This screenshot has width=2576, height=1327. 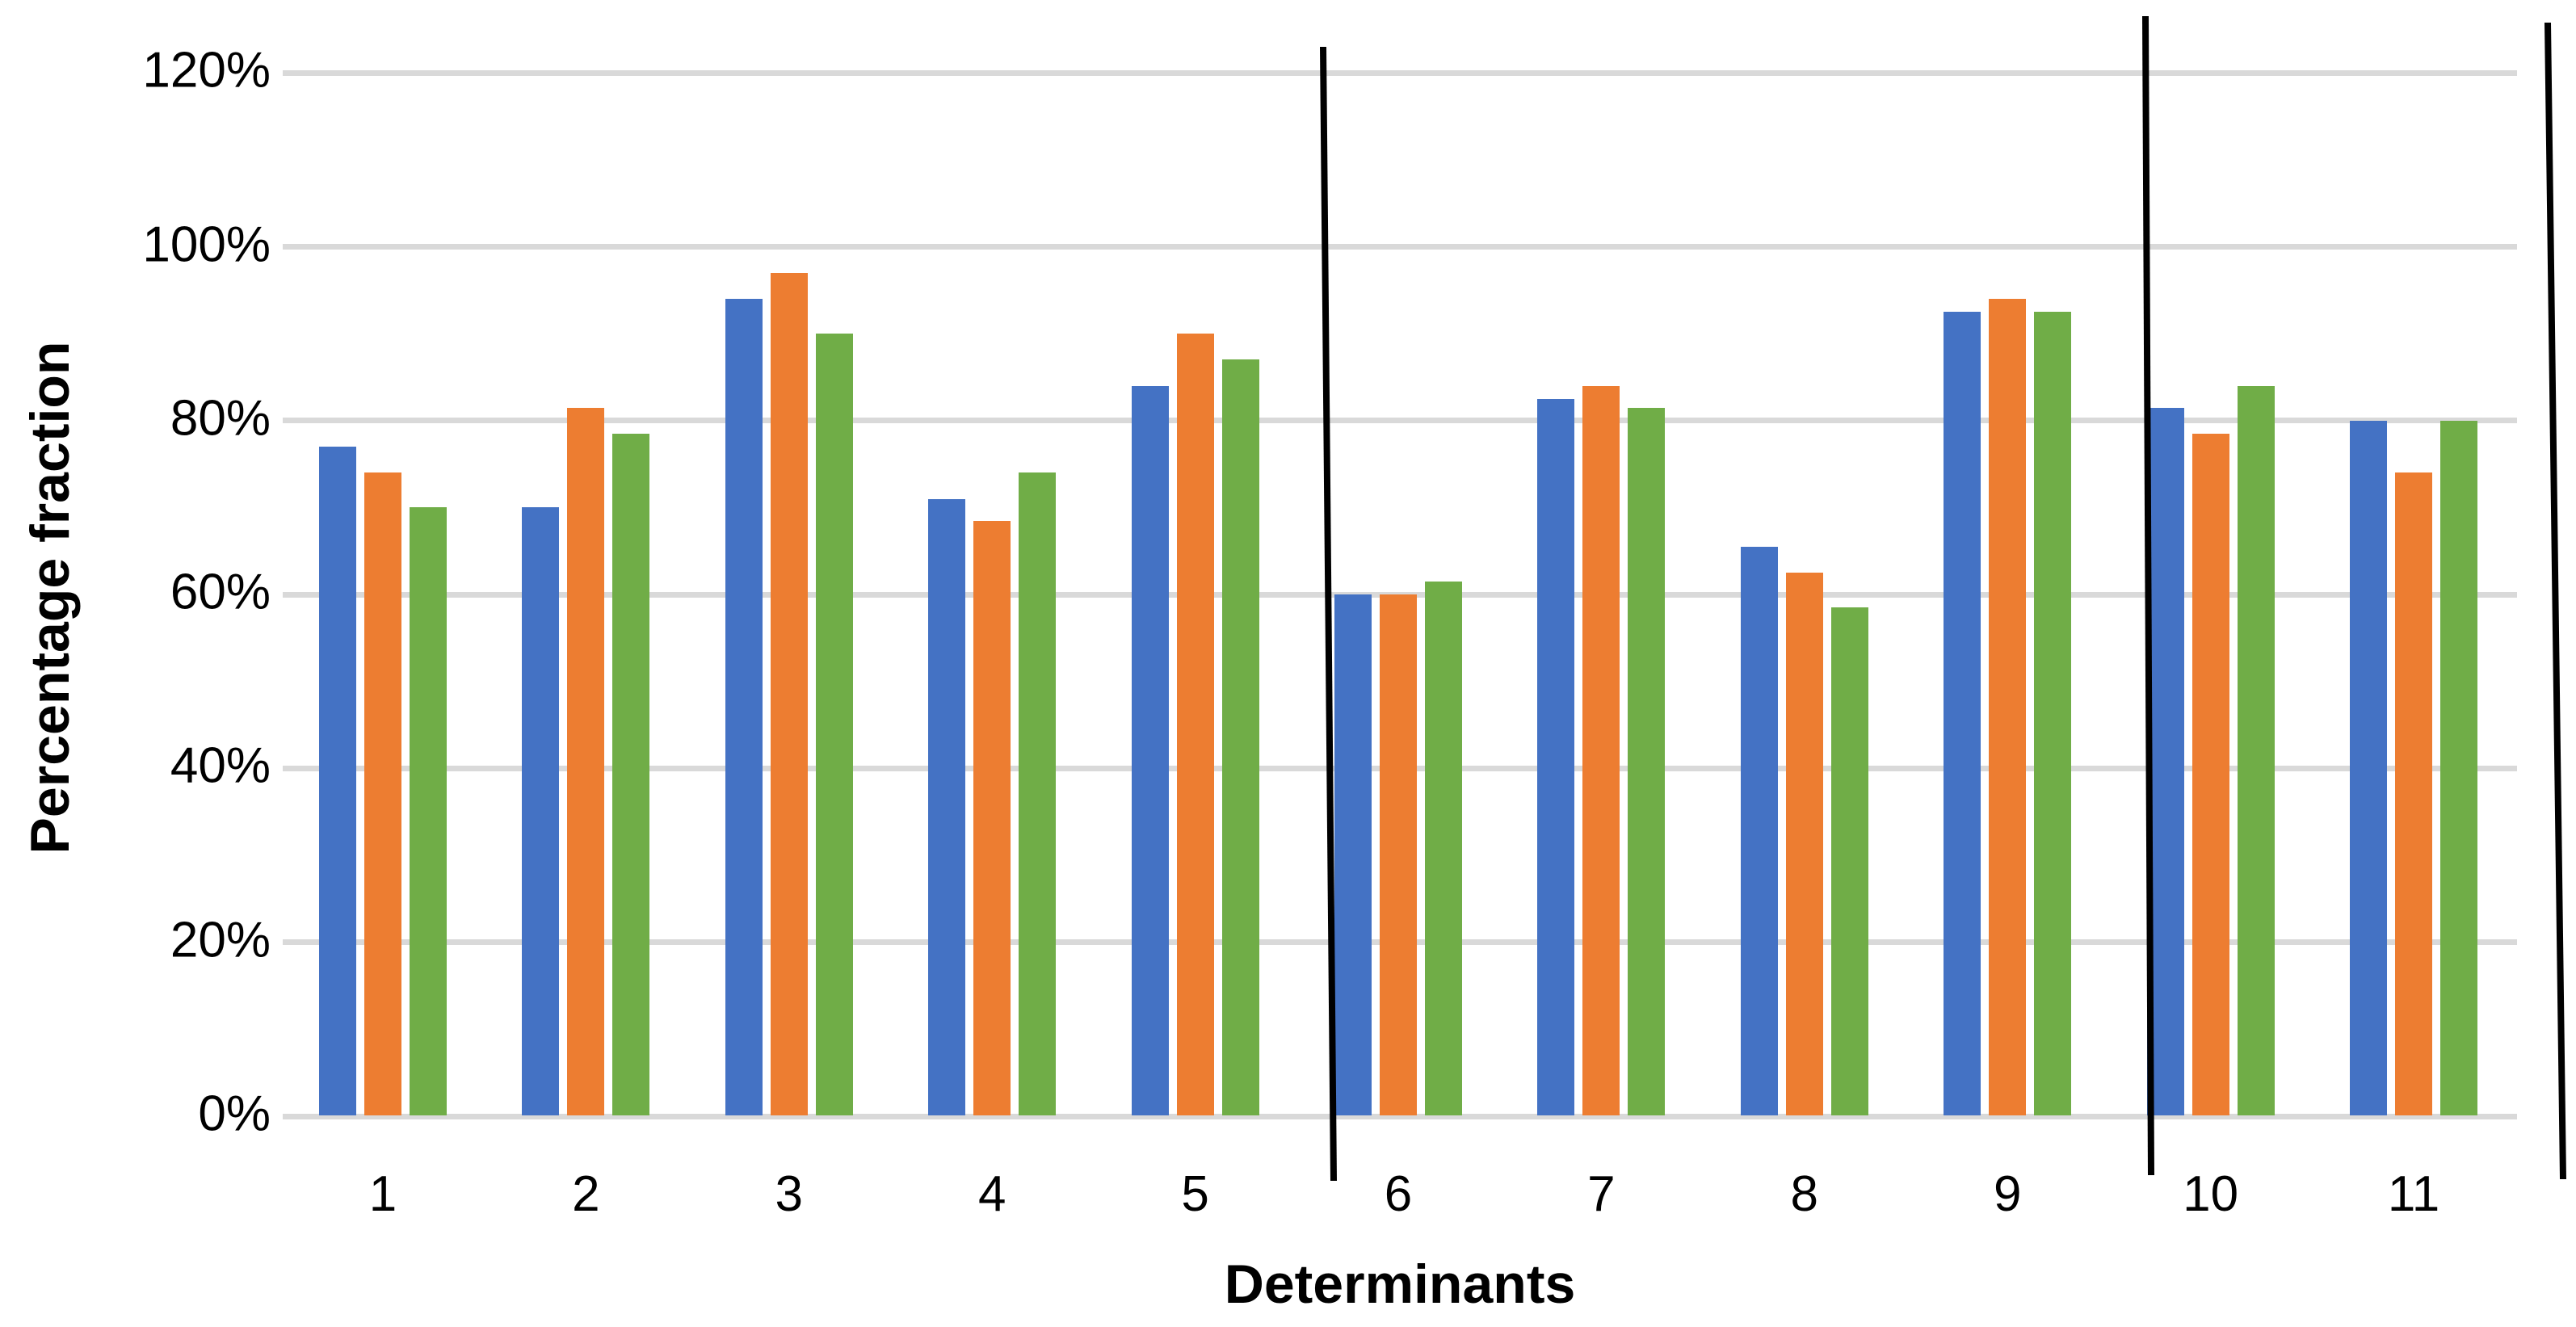 What do you see at coordinates (1038, 793) in the screenshot?
I see `bar-cat4-series3` at bounding box center [1038, 793].